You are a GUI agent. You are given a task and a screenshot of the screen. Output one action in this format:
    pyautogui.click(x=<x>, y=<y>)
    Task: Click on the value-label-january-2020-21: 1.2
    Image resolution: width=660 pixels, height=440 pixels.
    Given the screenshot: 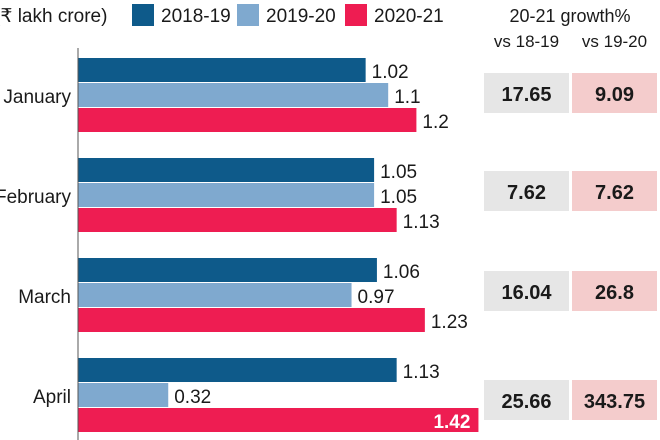 What is the action you would take?
    pyautogui.click(x=435, y=122)
    